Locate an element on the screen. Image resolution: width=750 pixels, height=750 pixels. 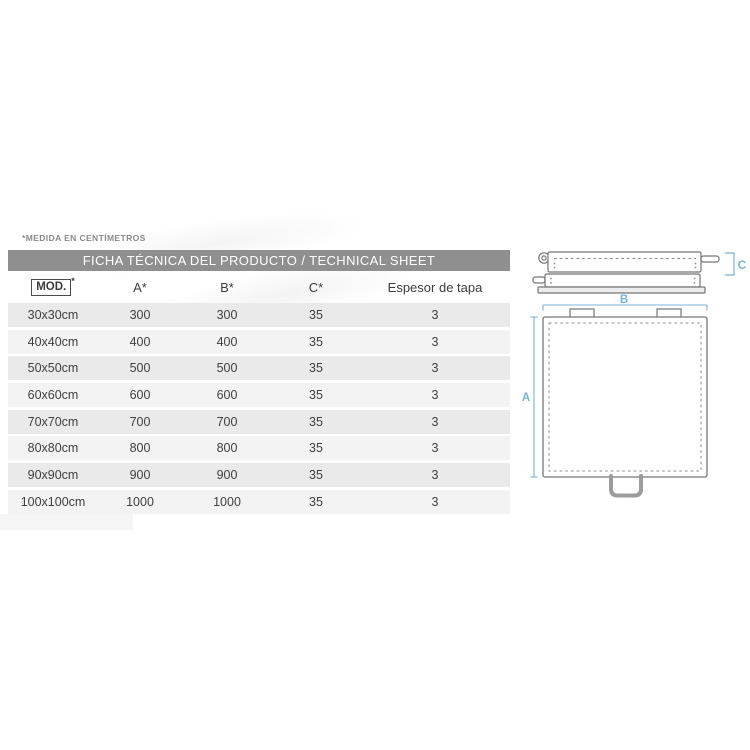
table-row: 90x90cm 900 900 35 3 is located at coordinates (259, 475).